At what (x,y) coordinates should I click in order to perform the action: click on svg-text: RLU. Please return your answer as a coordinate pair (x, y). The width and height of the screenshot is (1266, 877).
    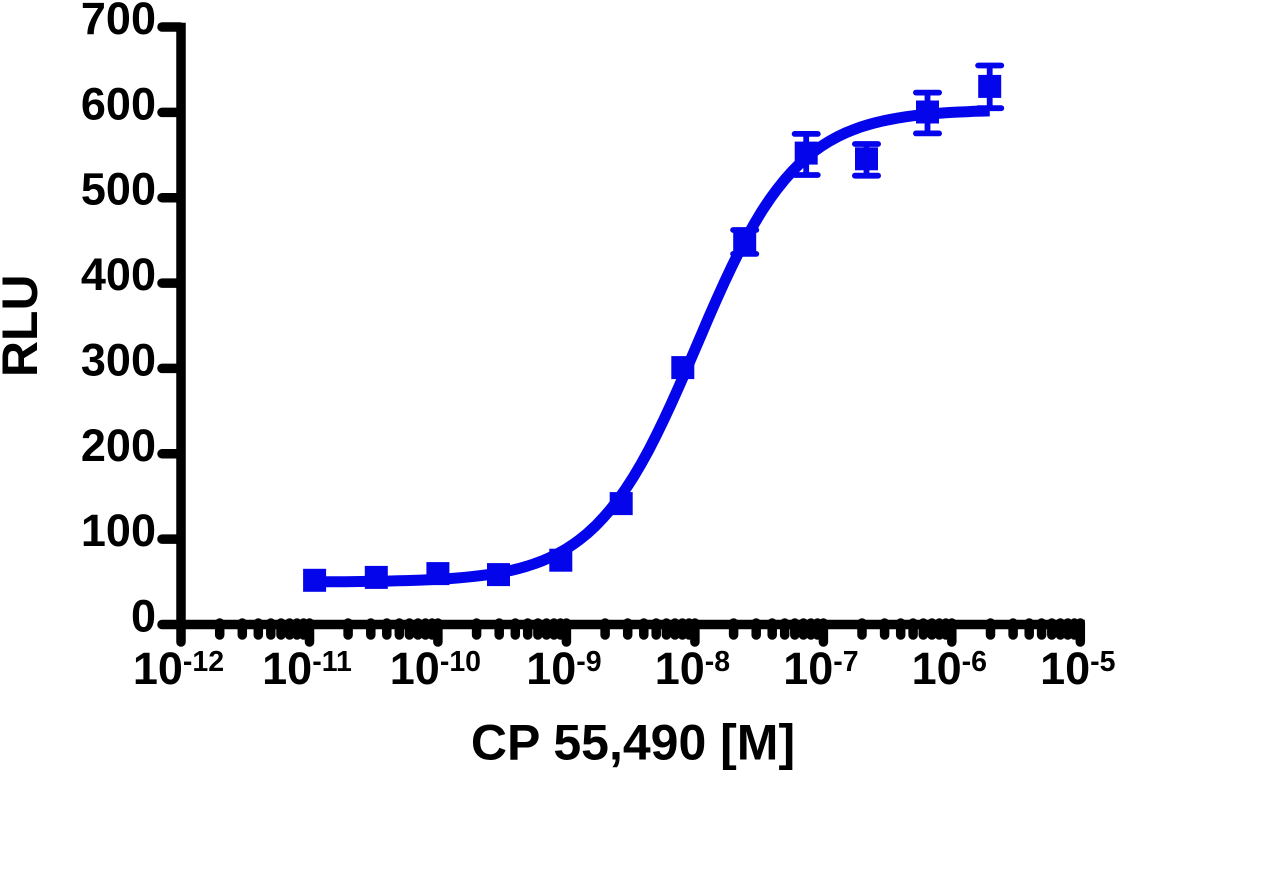
    Looking at the image, I should click on (24, 325).